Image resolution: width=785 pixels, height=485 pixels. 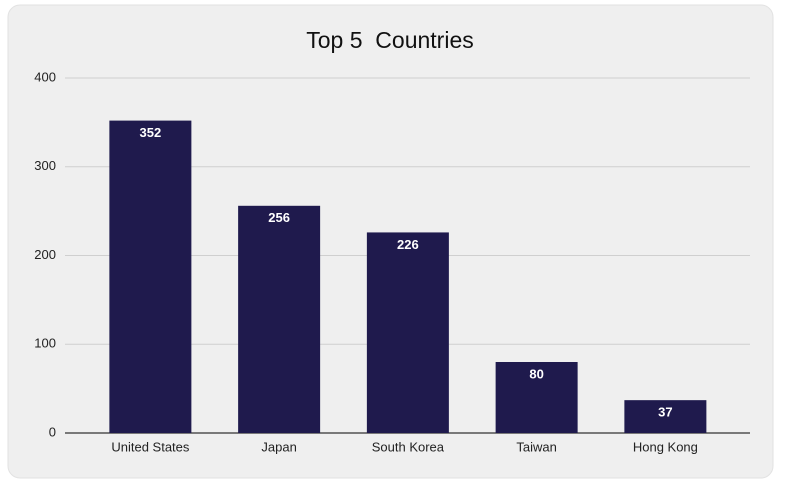 What do you see at coordinates (665, 412) in the screenshot?
I see `value-label: 37` at bounding box center [665, 412].